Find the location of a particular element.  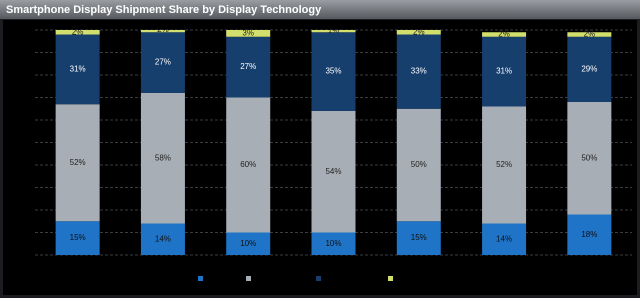

value-label: 33% is located at coordinates (419, 71).